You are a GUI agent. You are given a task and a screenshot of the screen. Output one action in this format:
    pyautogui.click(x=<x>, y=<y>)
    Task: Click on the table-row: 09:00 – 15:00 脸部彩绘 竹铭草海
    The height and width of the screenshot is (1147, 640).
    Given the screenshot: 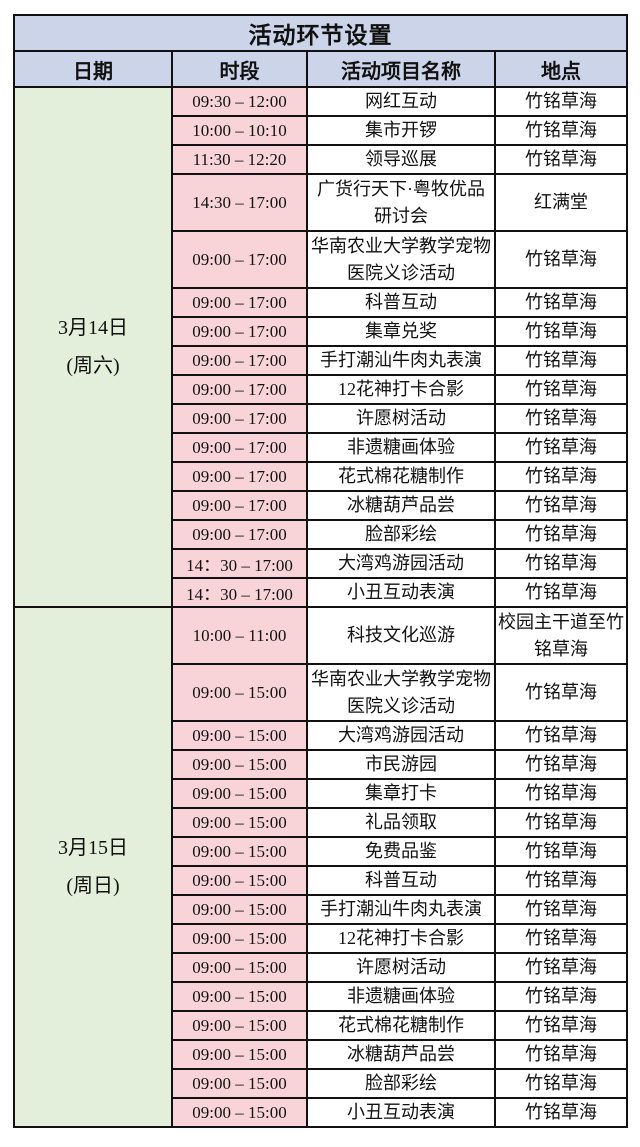 What is the action you would take?
    pyautogui.click(x=321, y=1083)
    